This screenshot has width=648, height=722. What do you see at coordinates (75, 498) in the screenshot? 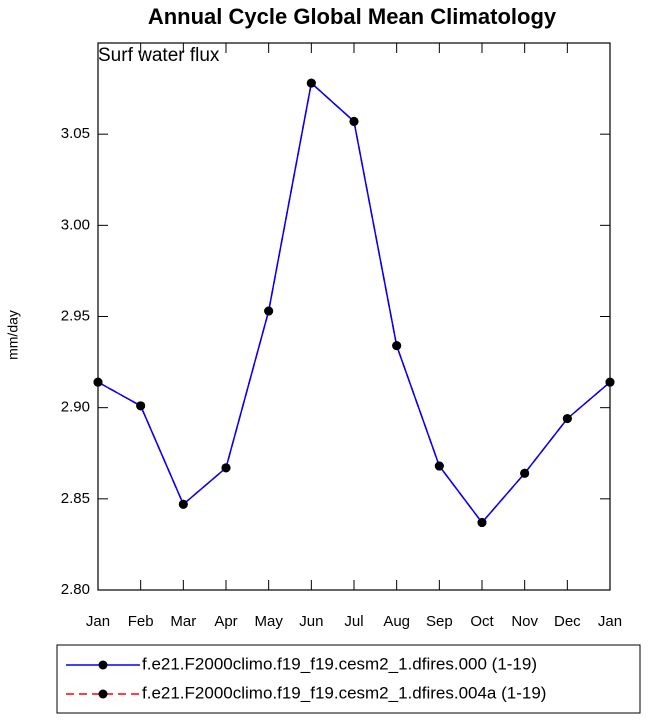
I see `y-tick-label: 2.85` at bounding box center [75, 498].